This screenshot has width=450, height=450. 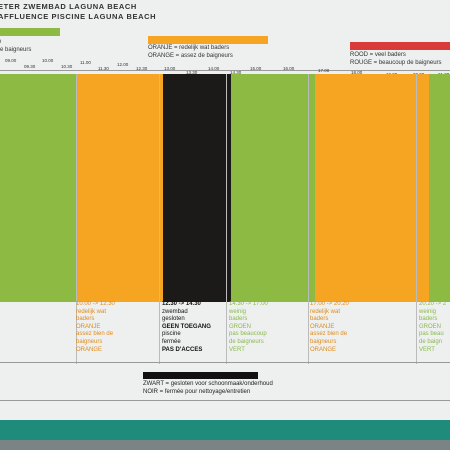 I want to click on tick-top: 16.00, so click(x=289, y=68).